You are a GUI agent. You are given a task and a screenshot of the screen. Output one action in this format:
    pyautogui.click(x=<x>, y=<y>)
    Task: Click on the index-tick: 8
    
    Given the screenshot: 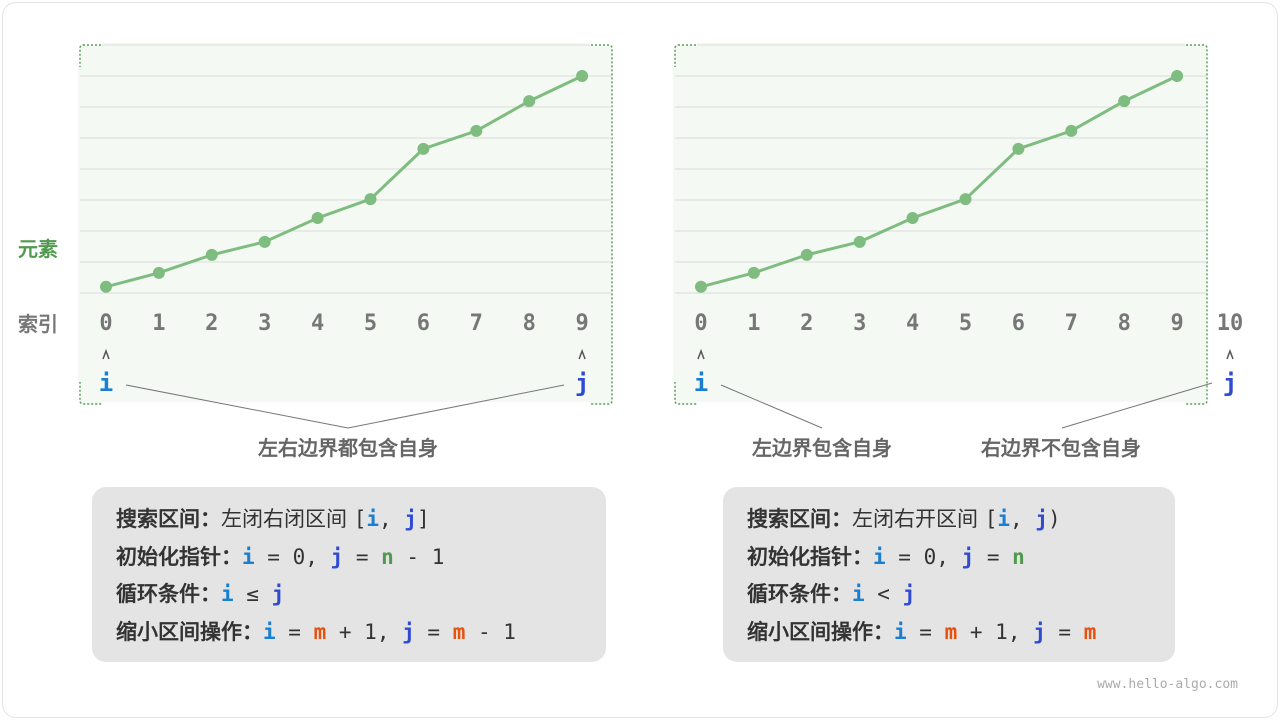 What is the action you would take?
    pyautogui.click(x=529, y=323)
    